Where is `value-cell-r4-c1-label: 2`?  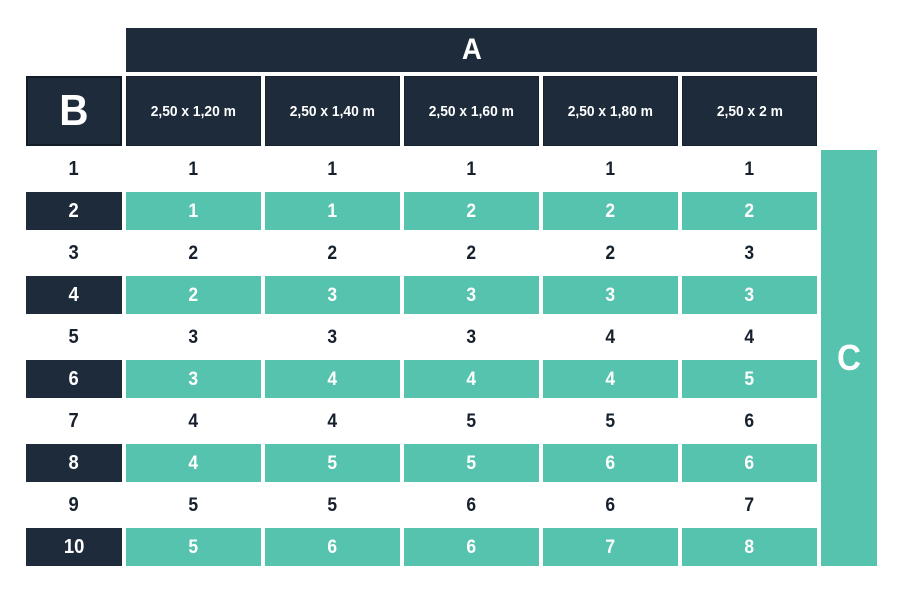
value-cell-r4-c1-label: 2 is located at coordinates (193, 295).